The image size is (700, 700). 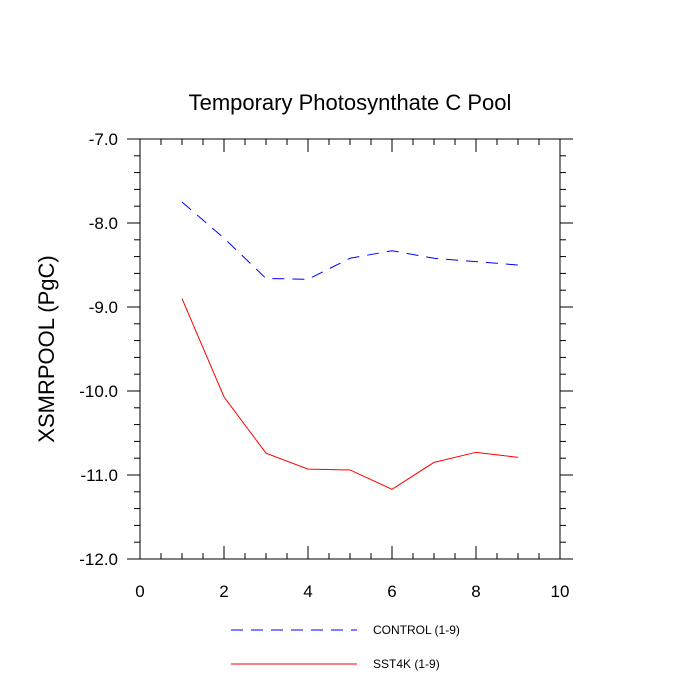 What do you see at coordinates (391, 591) in the screenshot?
I see `x-tick-label: 6` at bounding box center [391, 591].